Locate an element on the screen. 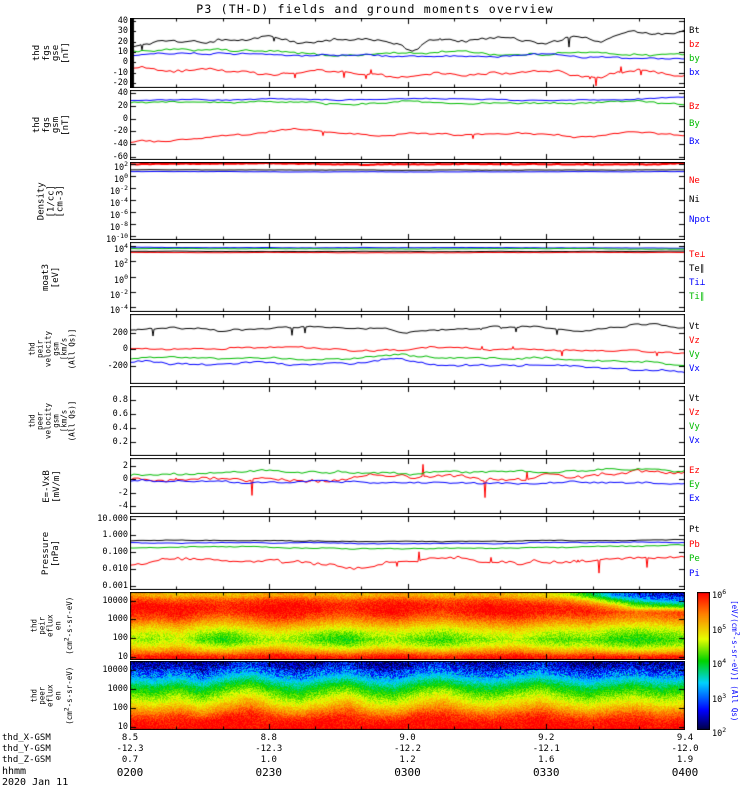  legend-density-0: Ne is located at coordinates (694, 180).